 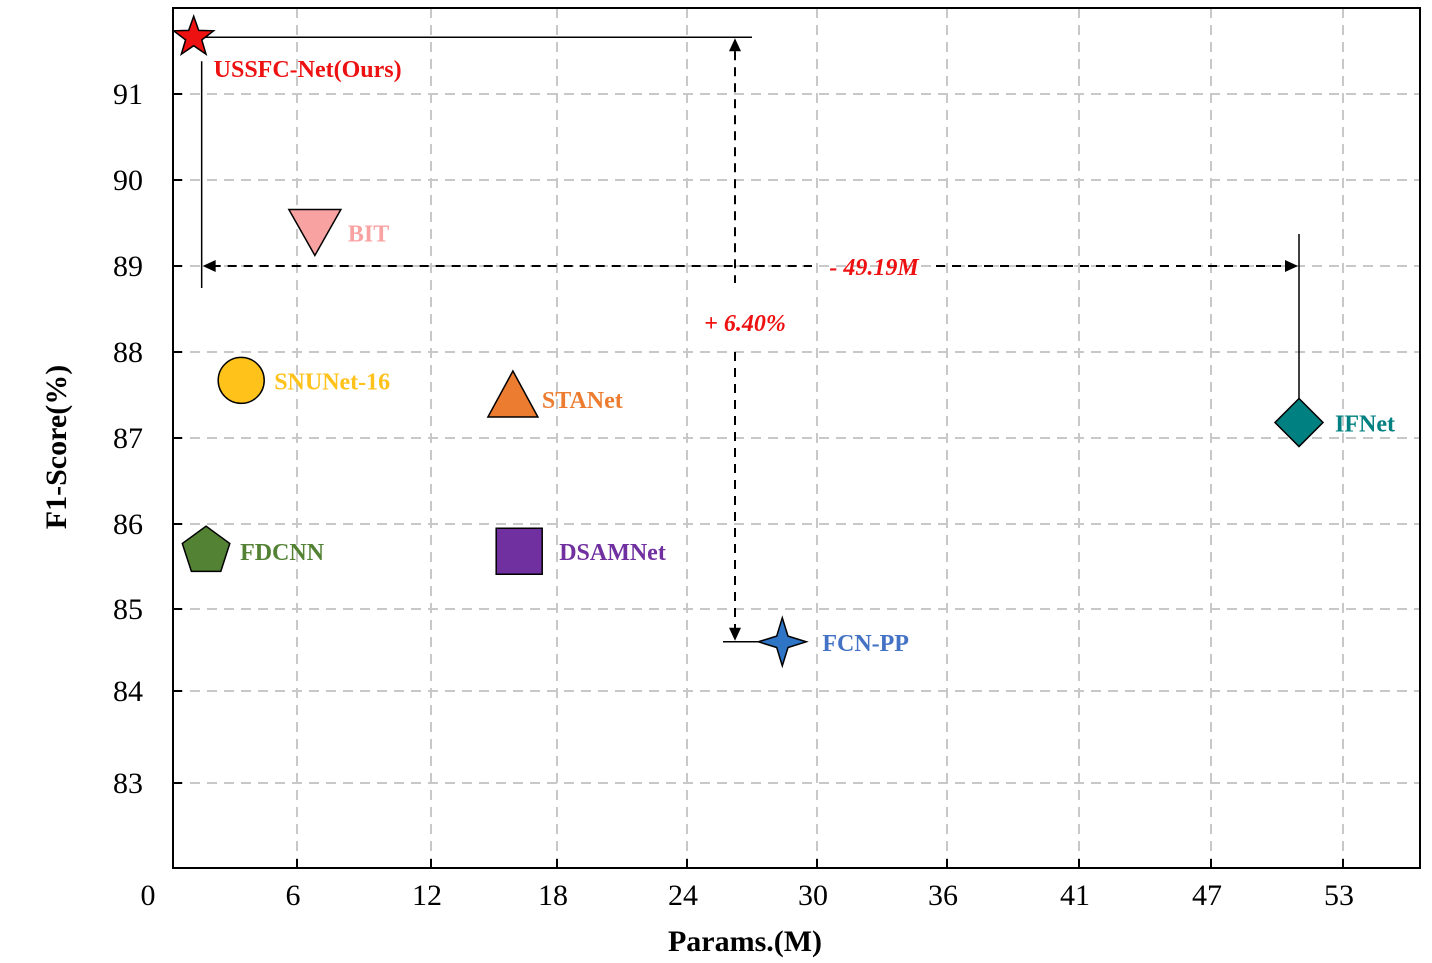 What do you see at coordinates (128, 94) in the screenshot?
I see `y-tick-label: 91` at bounding box center [128, 94].